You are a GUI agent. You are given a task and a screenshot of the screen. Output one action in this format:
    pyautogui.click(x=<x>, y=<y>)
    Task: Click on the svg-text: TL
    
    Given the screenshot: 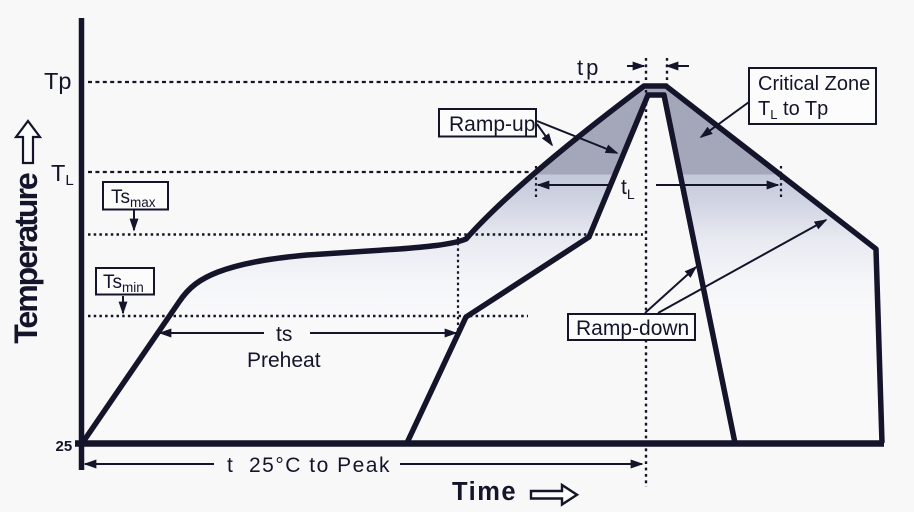 What is the action you would take?
    pyautogui.click(x=62, y=174)
    